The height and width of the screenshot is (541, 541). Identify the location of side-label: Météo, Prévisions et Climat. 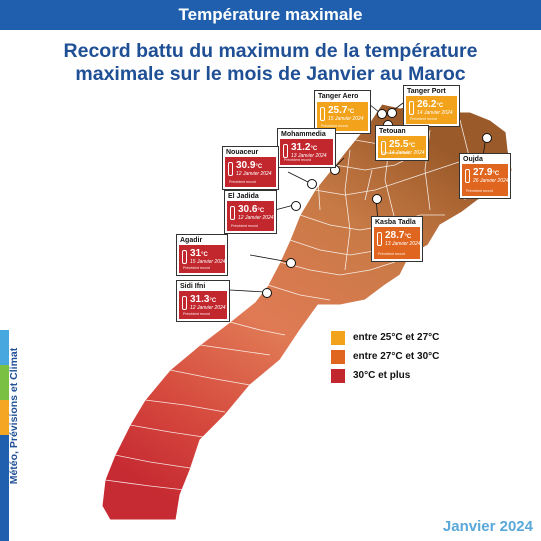
(14, 416).